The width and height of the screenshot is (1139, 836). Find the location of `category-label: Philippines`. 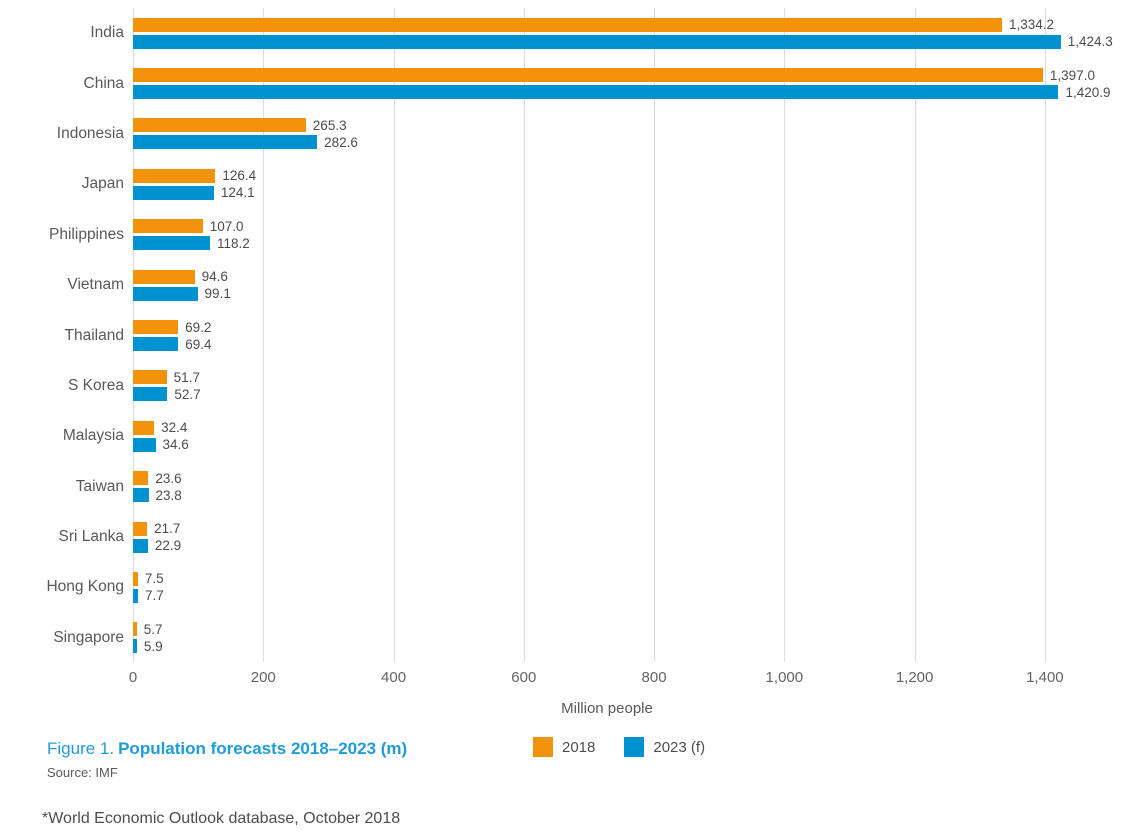

category-label: Philippines is located at coordinates (86, 234).